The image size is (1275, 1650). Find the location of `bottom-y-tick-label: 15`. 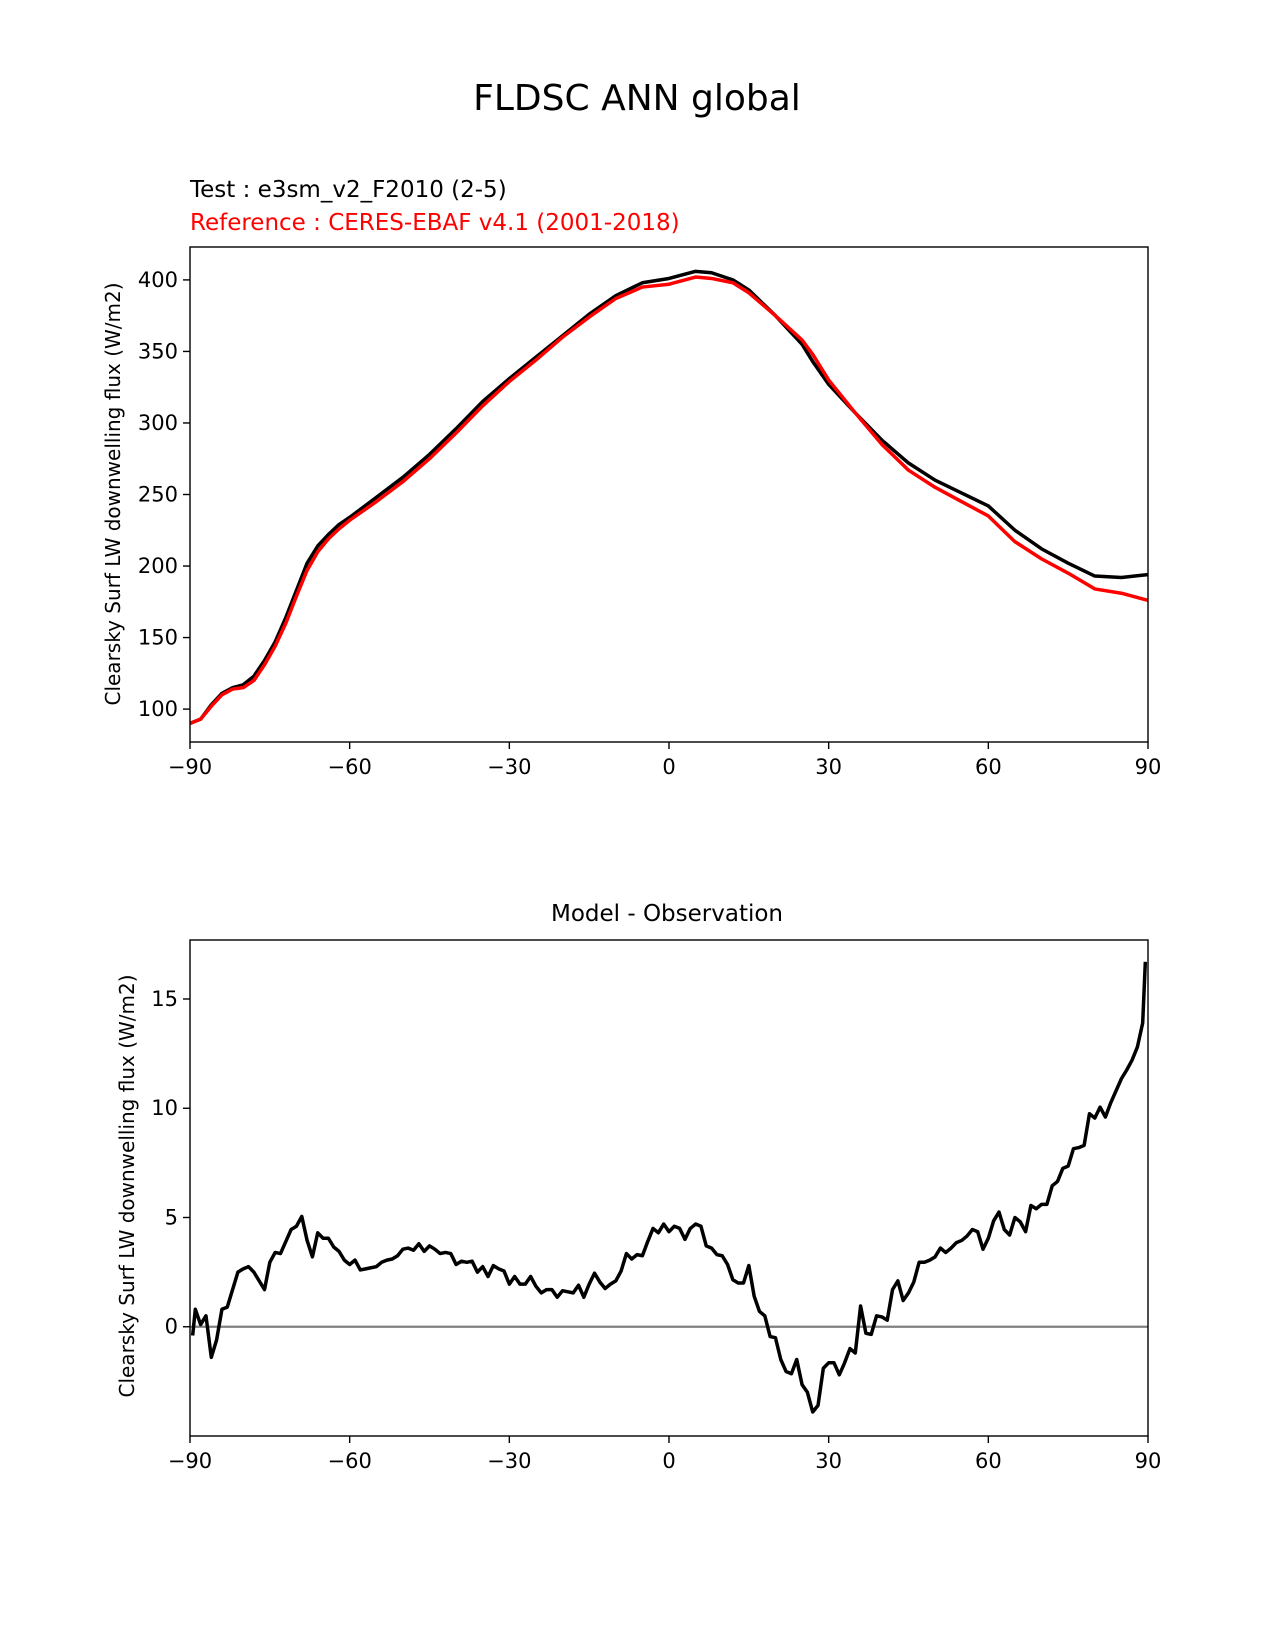

bottom-y-tick-label: 15 is located at coordinates (164, 999).